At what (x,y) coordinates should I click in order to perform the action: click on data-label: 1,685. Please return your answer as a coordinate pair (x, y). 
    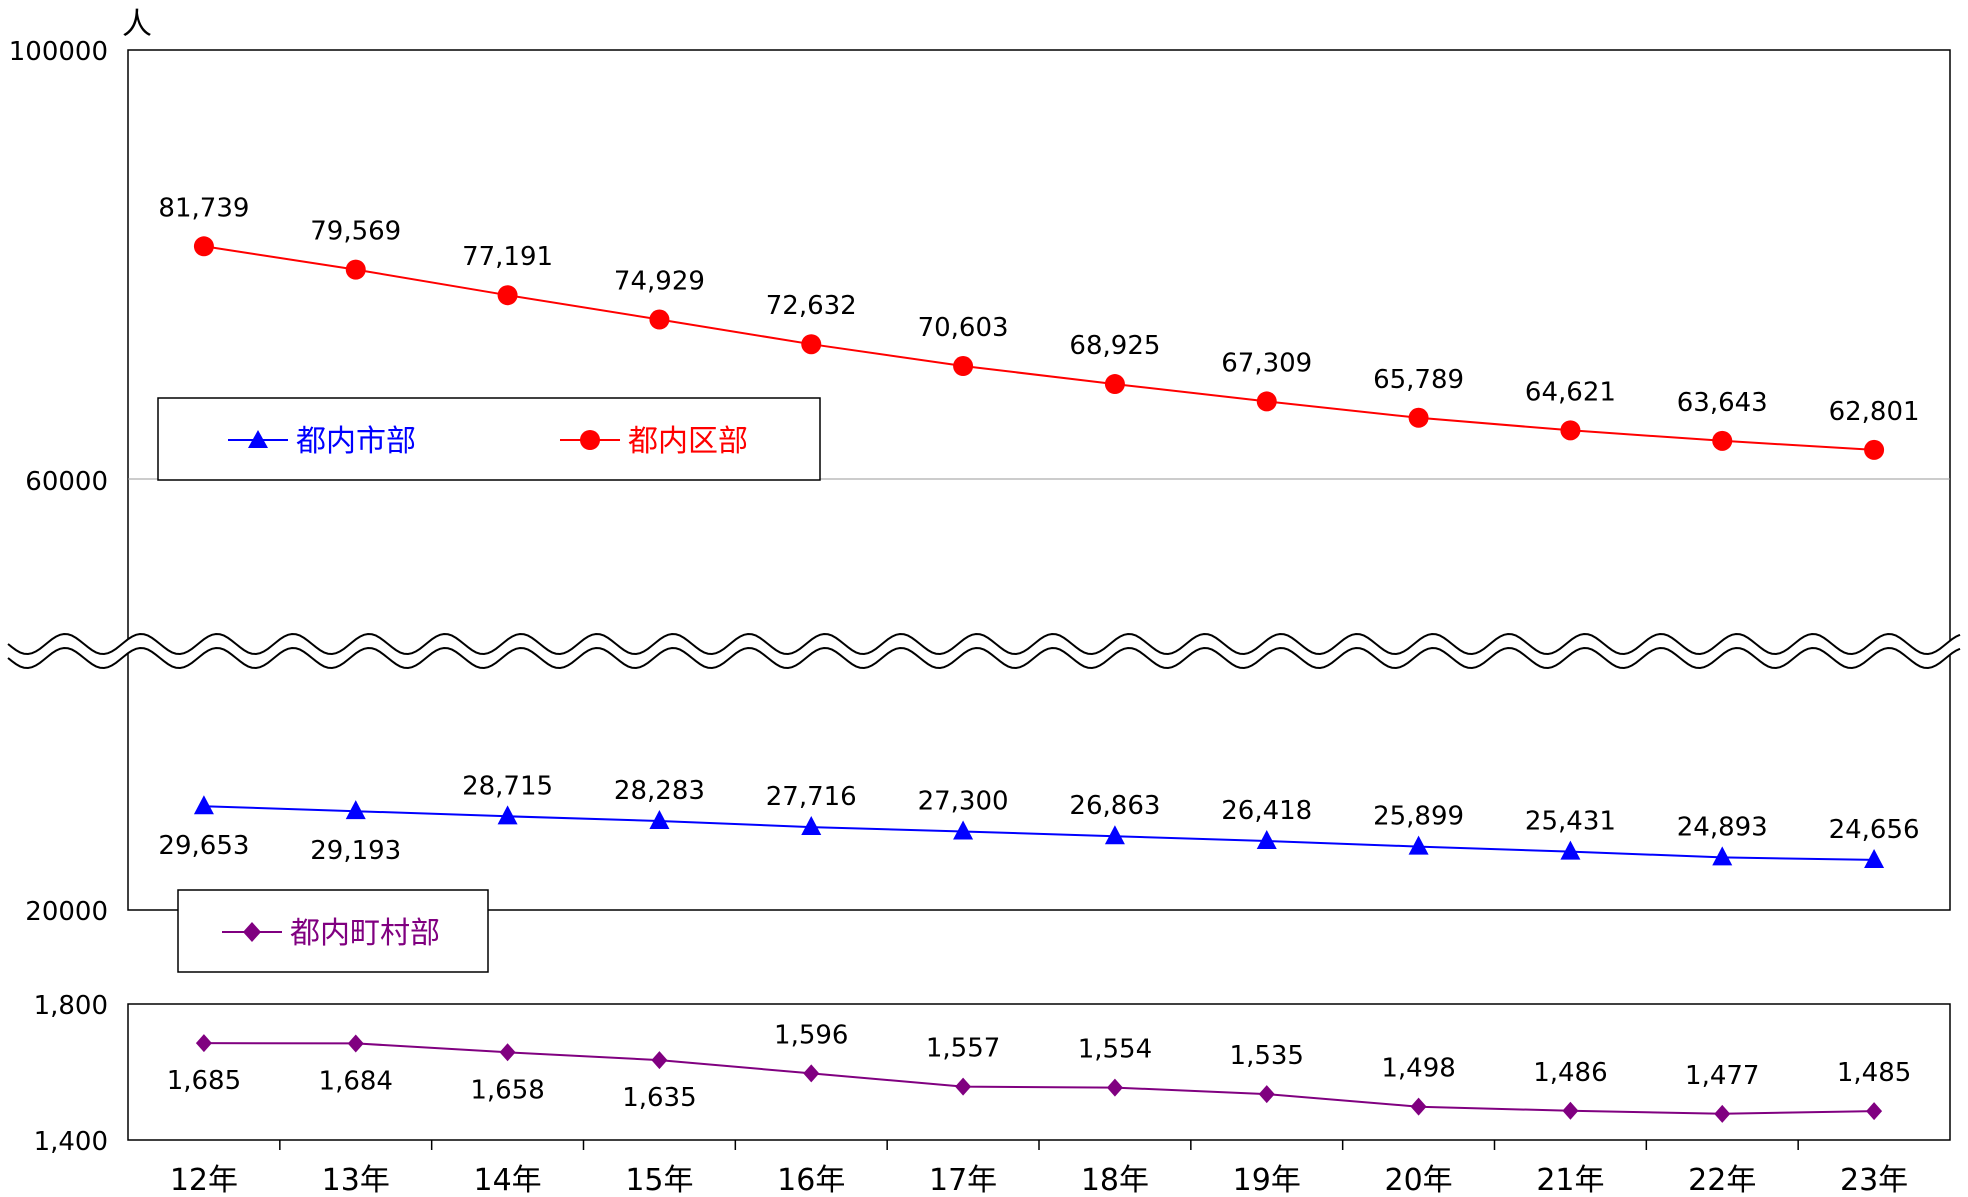
    Looking at the image, I should click on (204, 1081).